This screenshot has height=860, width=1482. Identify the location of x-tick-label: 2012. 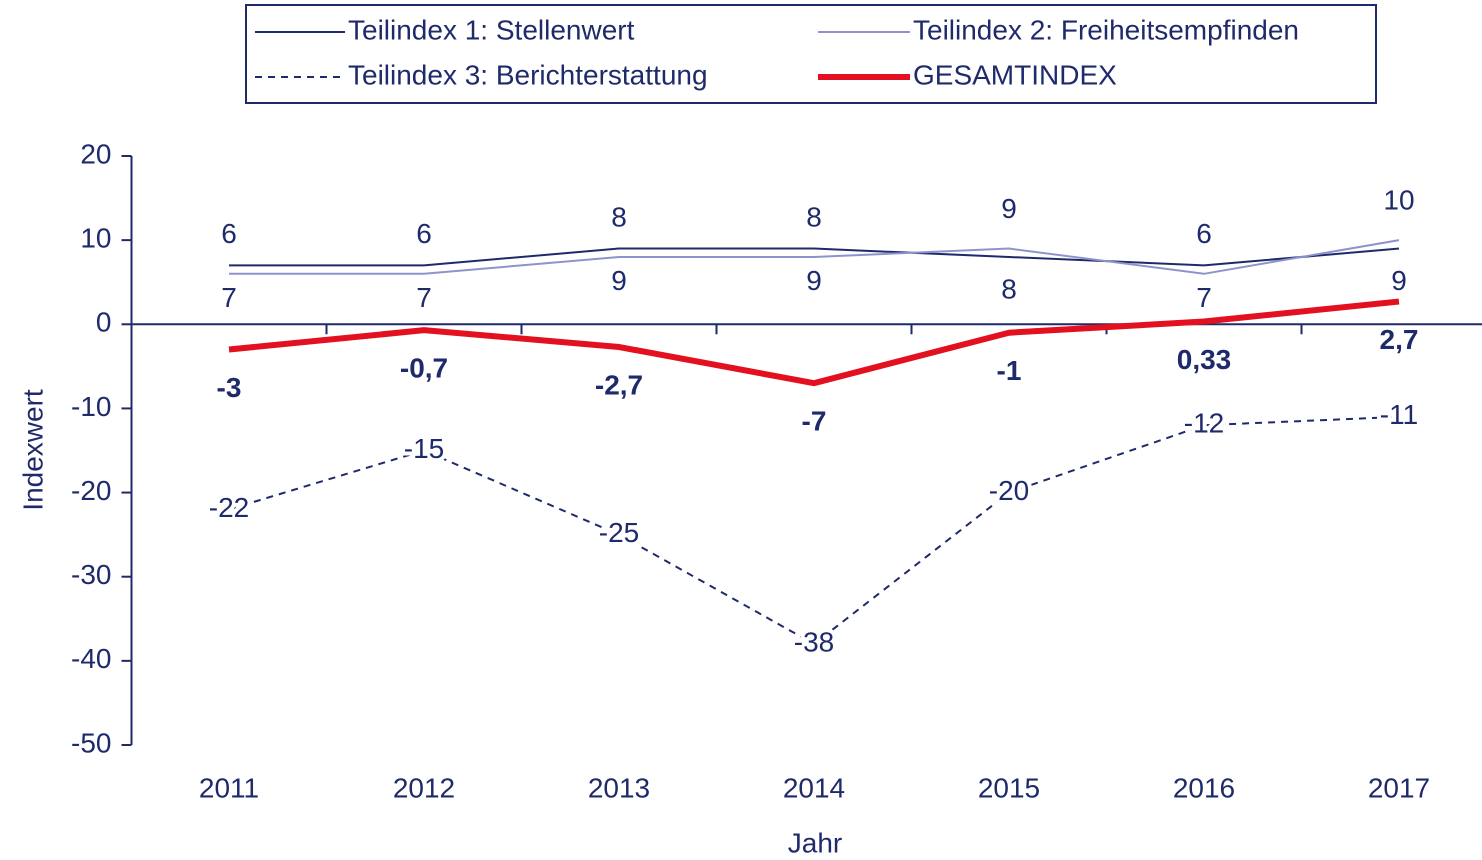
(424, 787).